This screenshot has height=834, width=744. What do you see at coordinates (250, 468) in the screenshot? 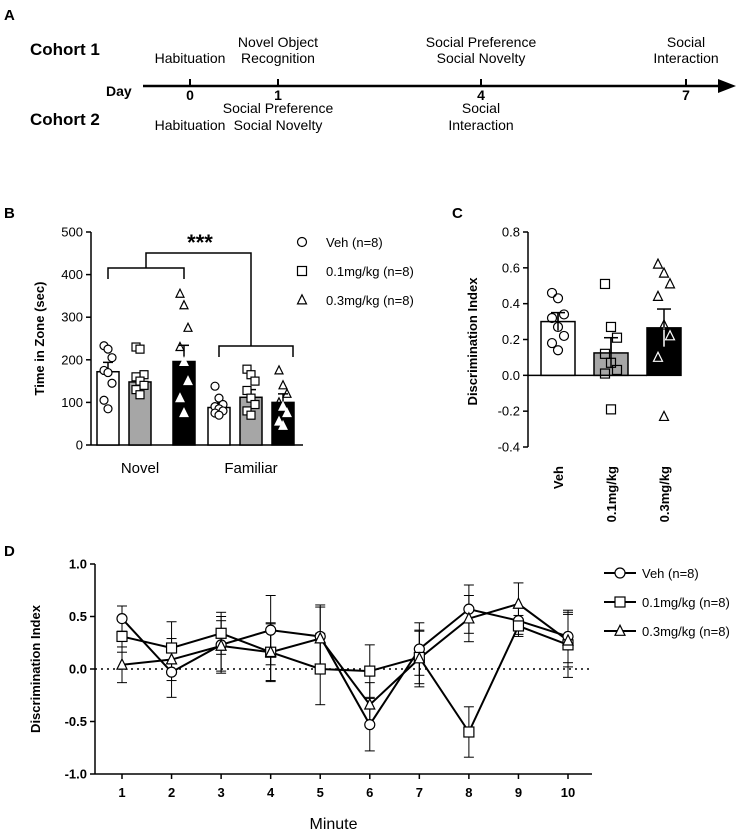
I see `x-category-label: Familiar` at bounding box center [250, 468].